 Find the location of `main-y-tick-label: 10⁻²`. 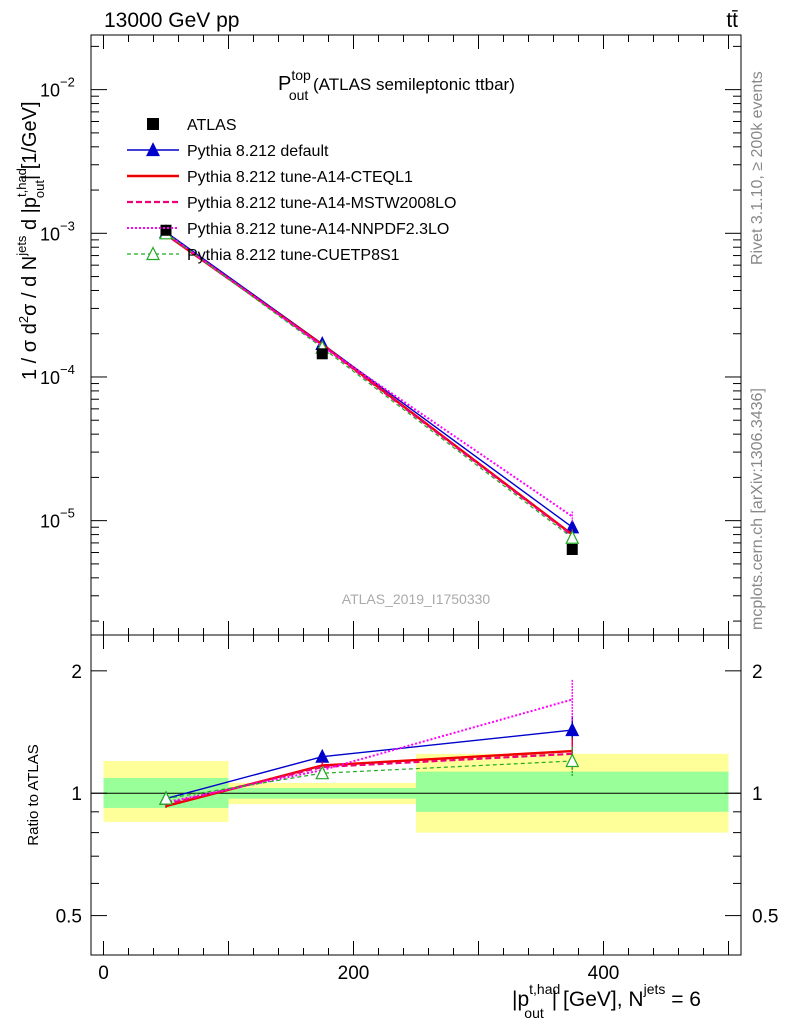

main-y-tick-label: 10⁻² is located at coordinates (57, 88).